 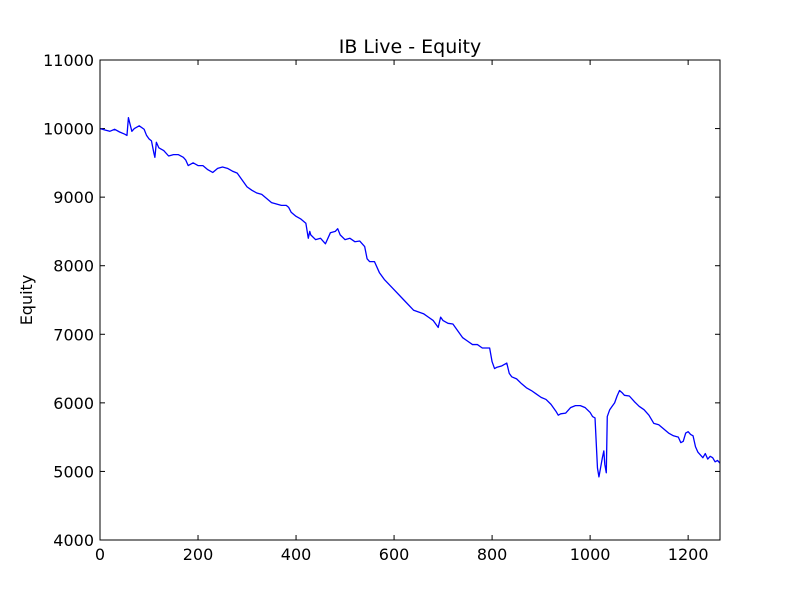 What do you see at coordinates (198, 554) in the screenshot?
I see `x-tick-label: 200` at bounding box center [198, 554].